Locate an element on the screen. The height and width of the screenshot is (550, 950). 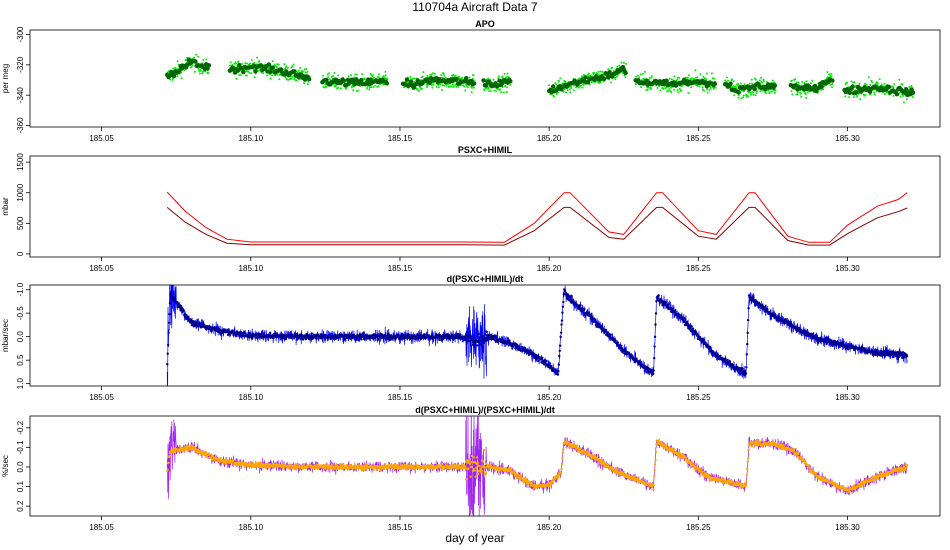
x-tick-label: 185.15 is located at coordinates (400, 527).